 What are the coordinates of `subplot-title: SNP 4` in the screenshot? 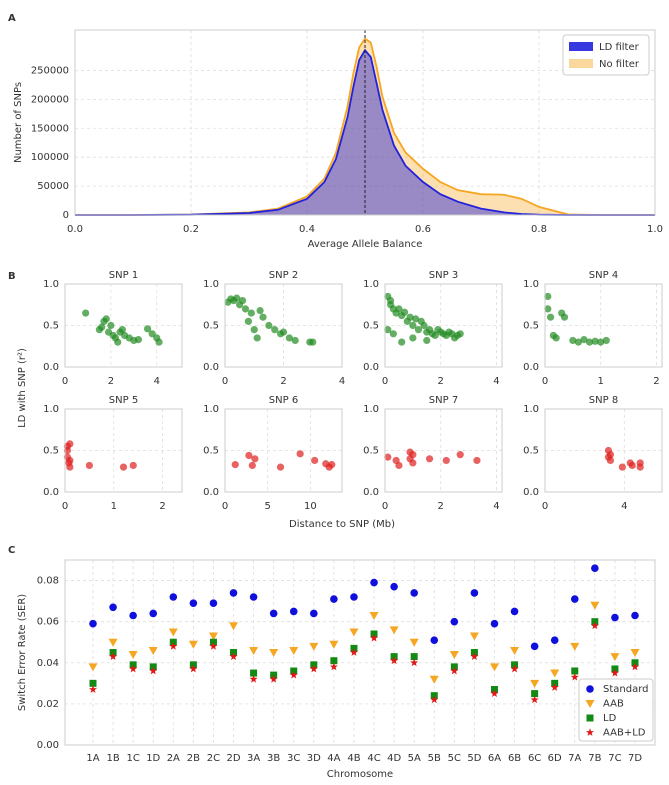 It's located at (603, 275).